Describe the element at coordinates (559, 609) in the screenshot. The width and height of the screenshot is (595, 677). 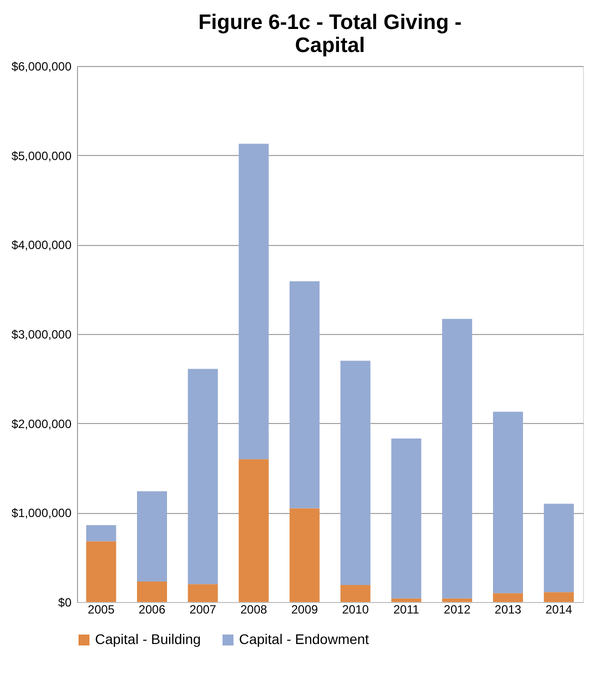
I see `x-tick-label: 2014` at that location.